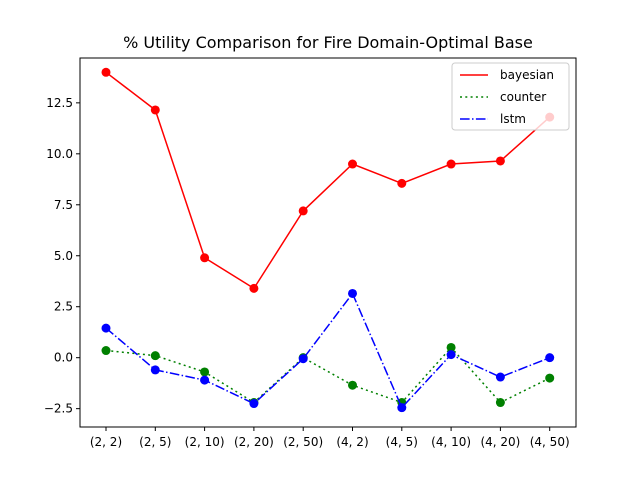 The image size is (640, 480). What do you see at coordinates (513, 119) in the screenshot?
I see `legend-label-lstm: lstm` at bounding box center [513, 119].